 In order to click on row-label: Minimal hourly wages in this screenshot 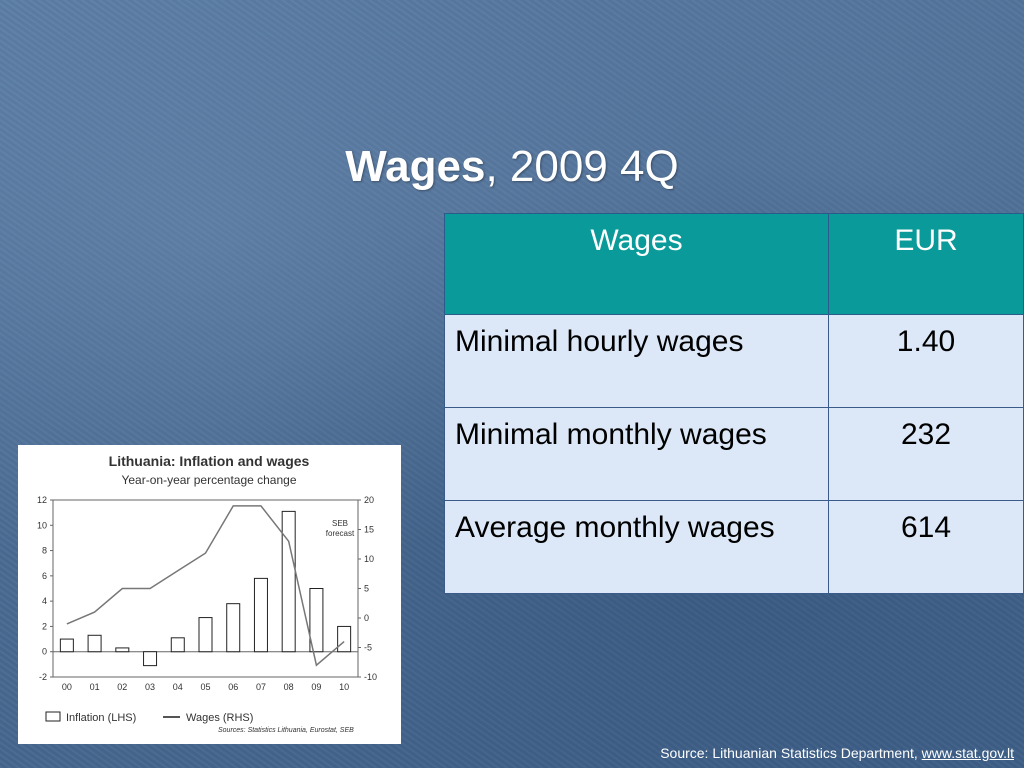, I will do `click(636, 361)`.